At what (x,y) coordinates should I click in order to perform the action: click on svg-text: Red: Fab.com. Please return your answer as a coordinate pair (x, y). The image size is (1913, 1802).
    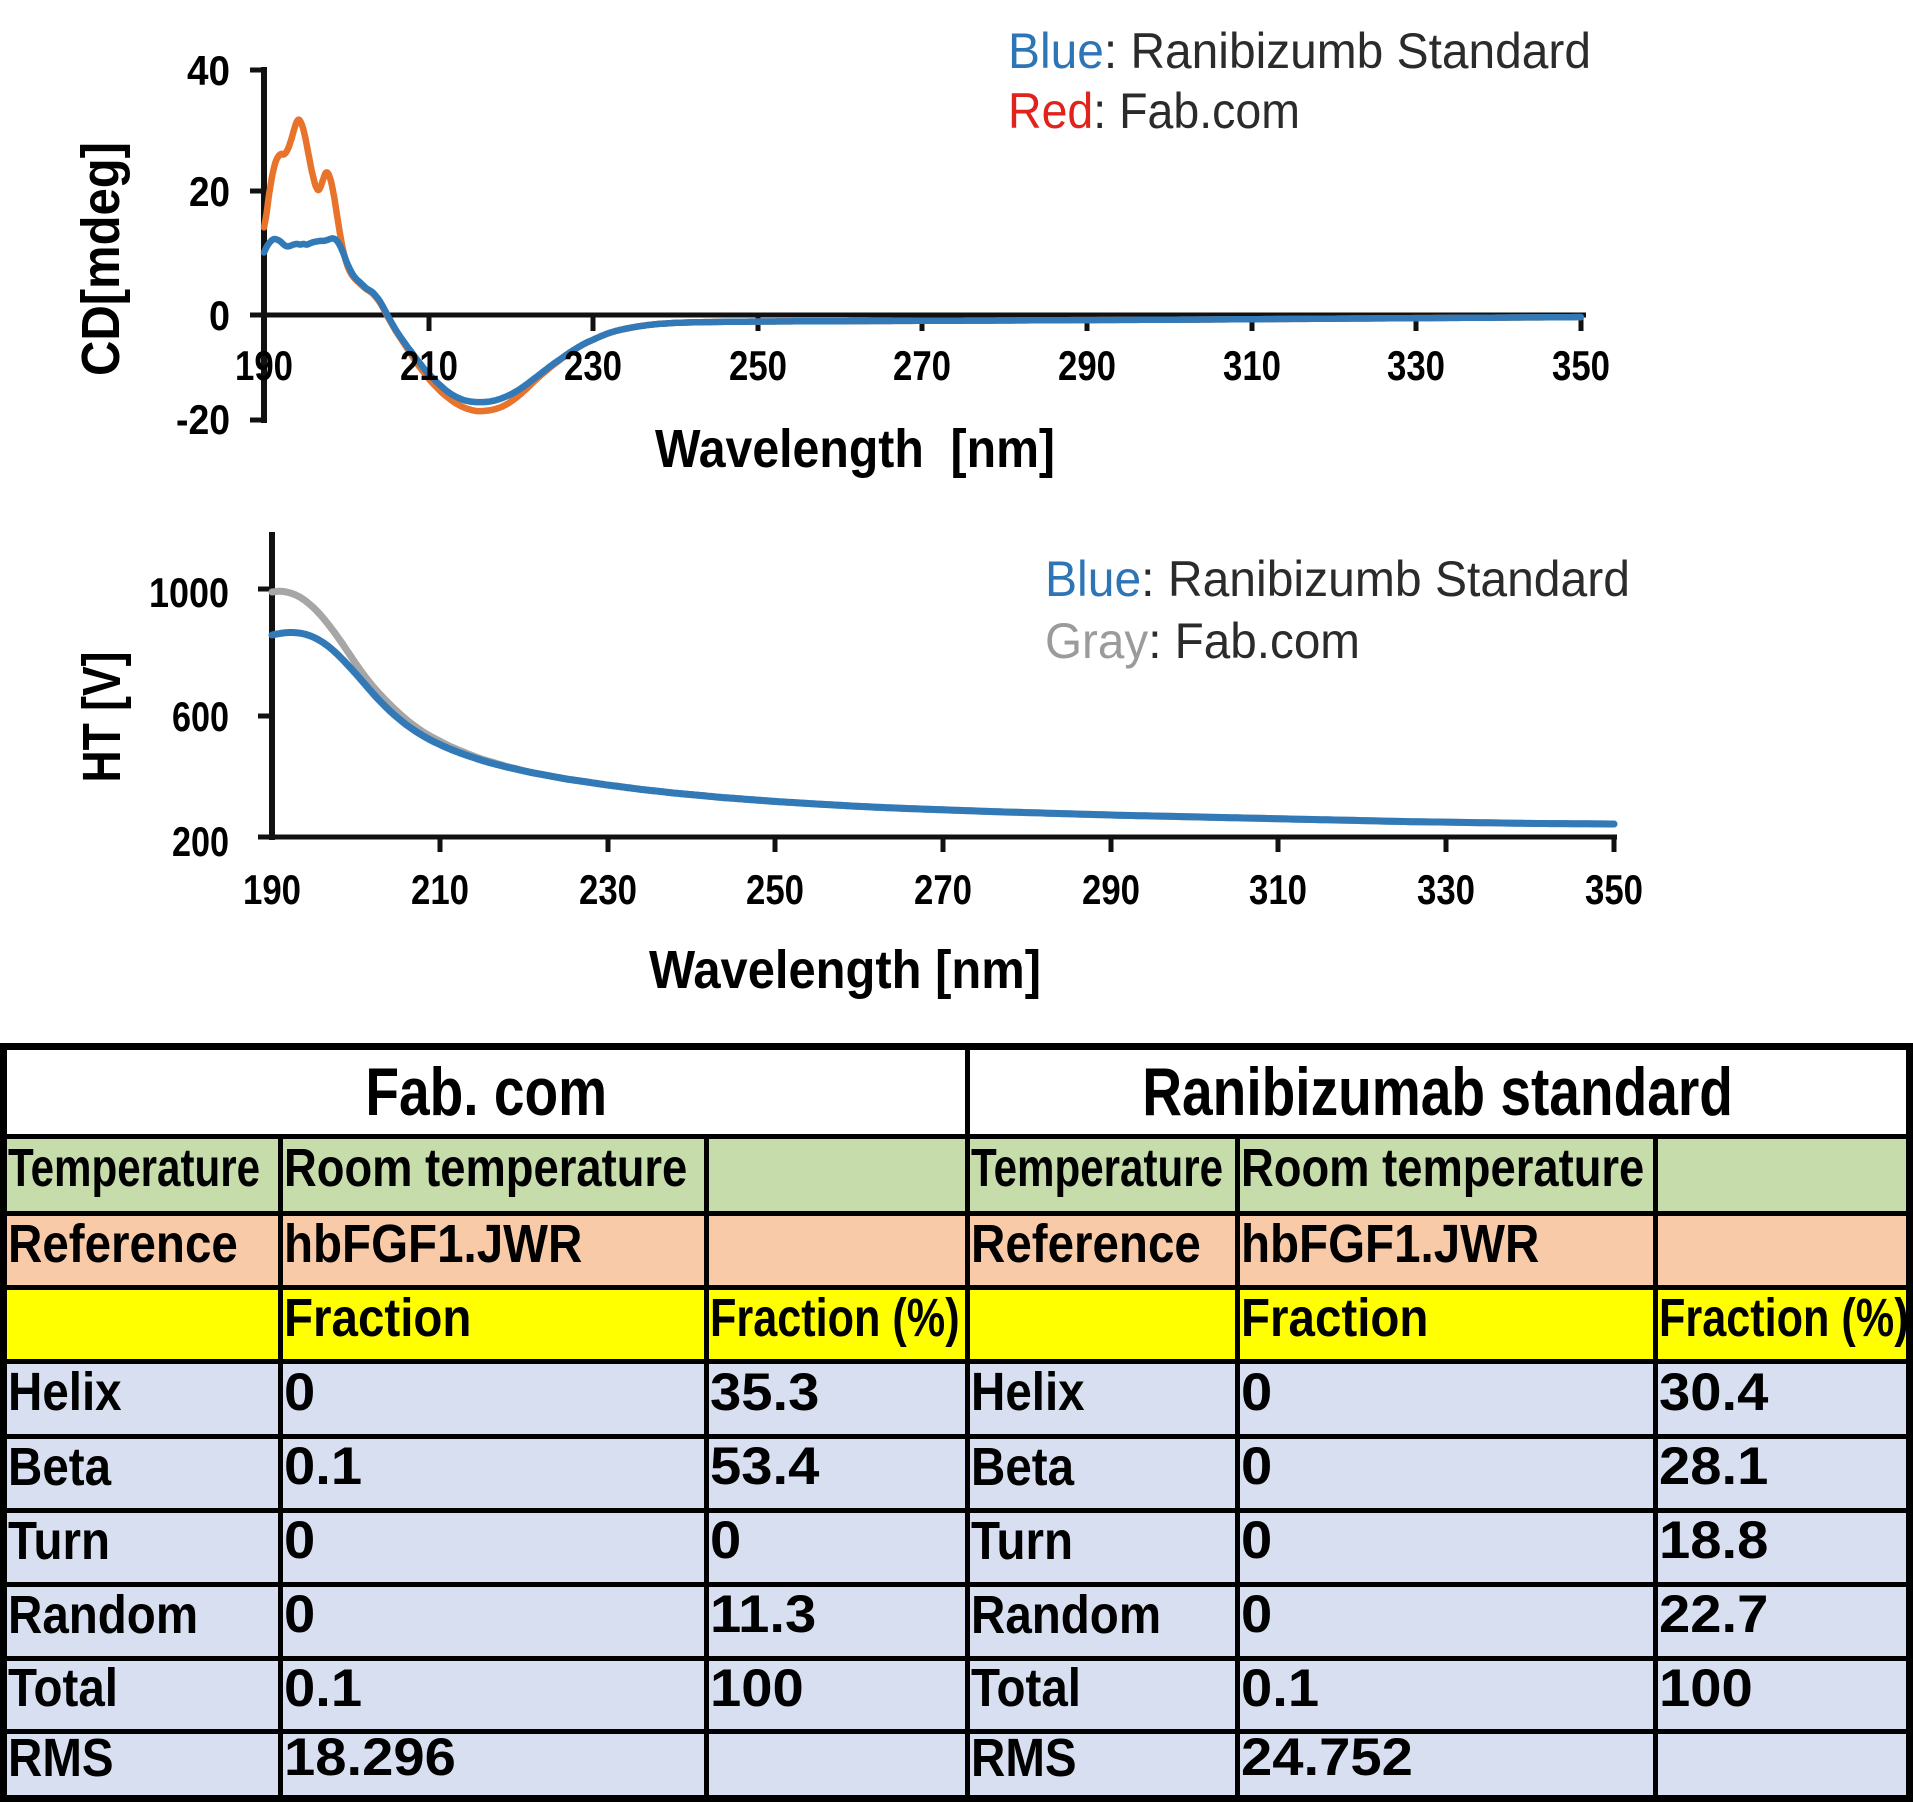
    Looking at the image, I should click on (1154, 111).